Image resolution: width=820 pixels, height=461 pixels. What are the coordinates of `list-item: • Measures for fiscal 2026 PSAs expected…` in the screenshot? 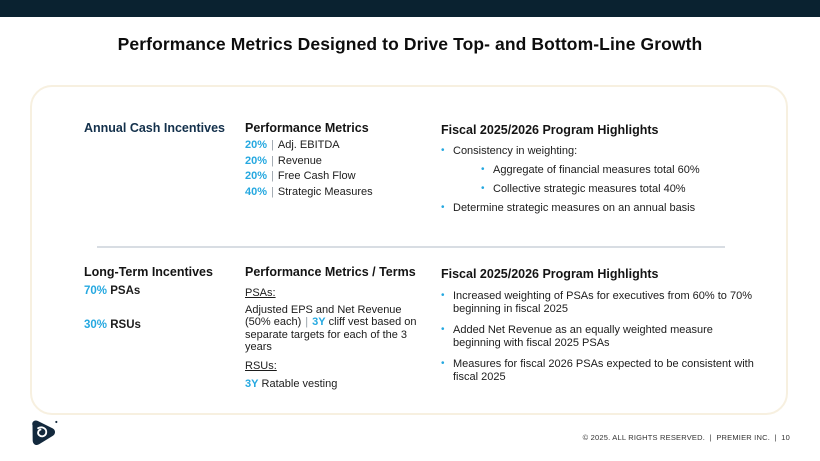 It's located at (598, 370).